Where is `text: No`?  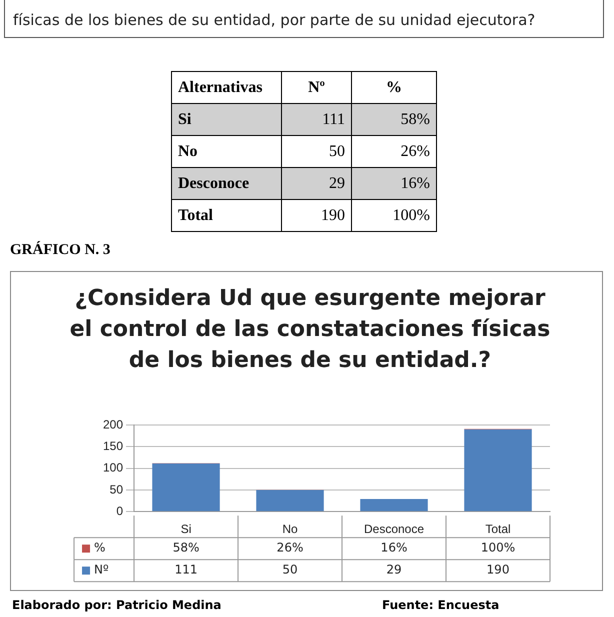
text: No is located at coordinates (227, 152).